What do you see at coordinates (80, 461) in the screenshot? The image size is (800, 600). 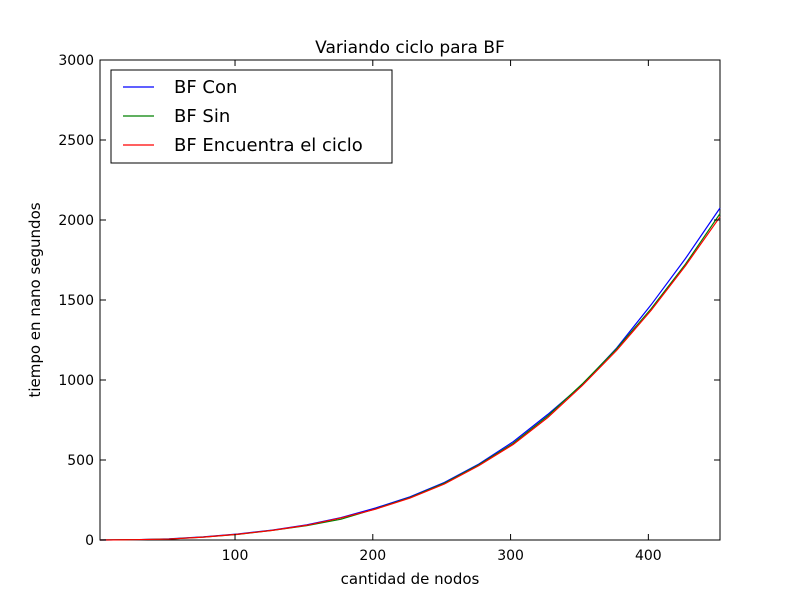 I see `y-tick-label-2: 500` at bounding box center [80, 461].